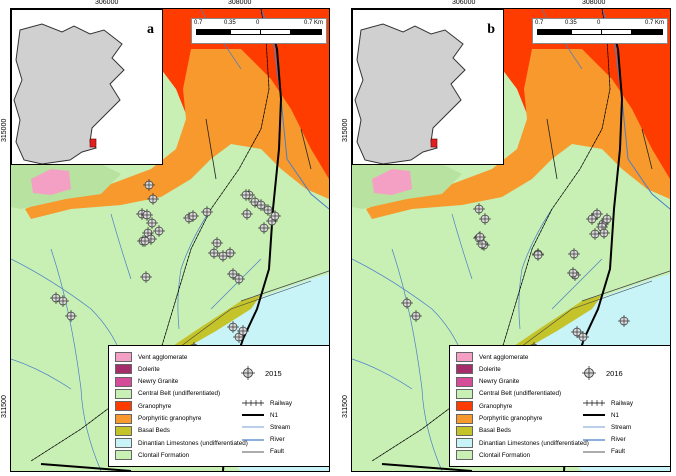 The image size is (676, 476). I want to click on legend-line-item: River, so click(604, 440).